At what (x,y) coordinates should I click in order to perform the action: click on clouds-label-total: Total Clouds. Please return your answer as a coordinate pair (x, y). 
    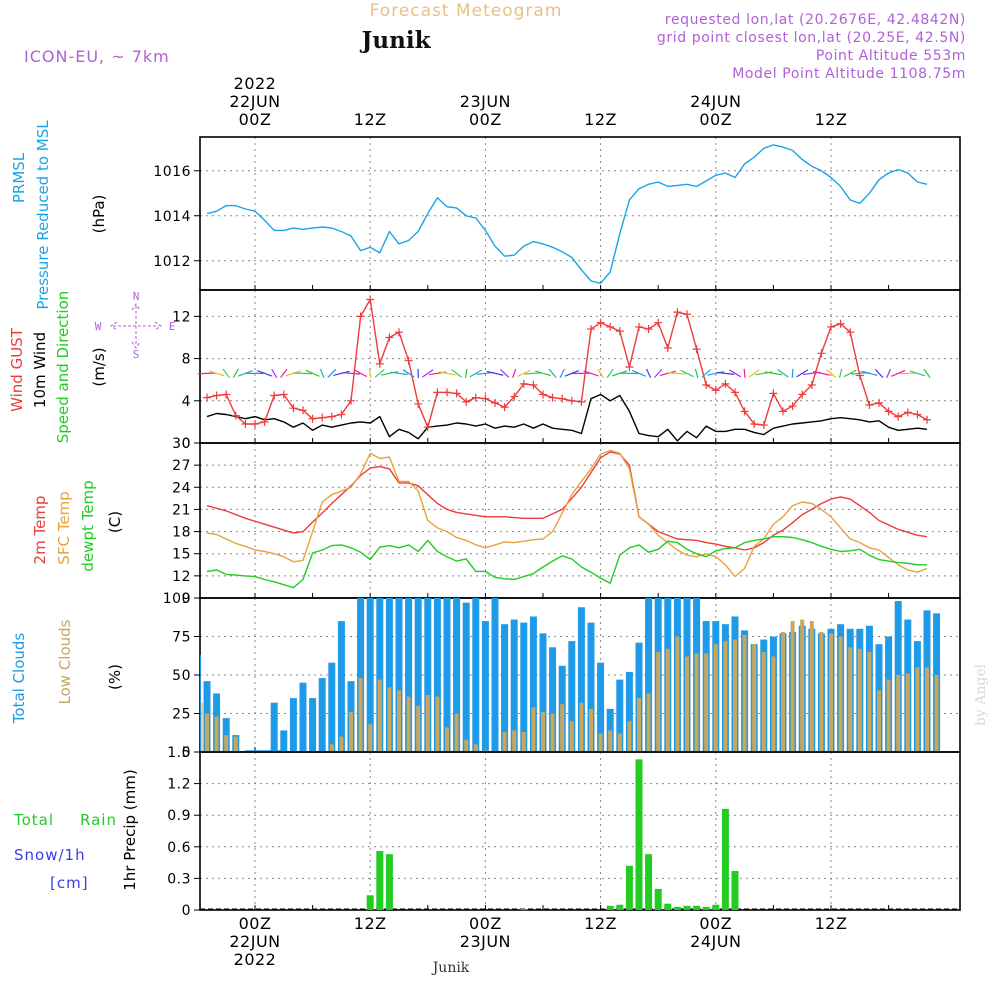
    Looking at the image, I should click on (19, 679).